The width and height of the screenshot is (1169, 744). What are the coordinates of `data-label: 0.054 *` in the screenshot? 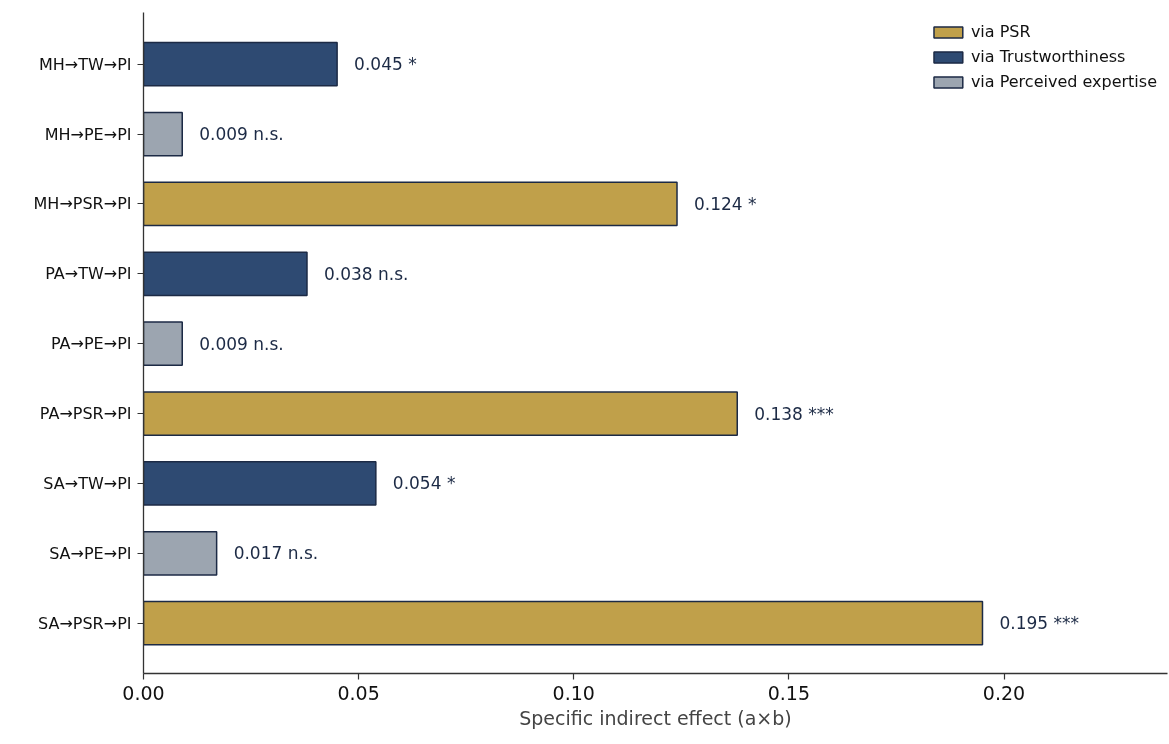 It's located at (424, 483).